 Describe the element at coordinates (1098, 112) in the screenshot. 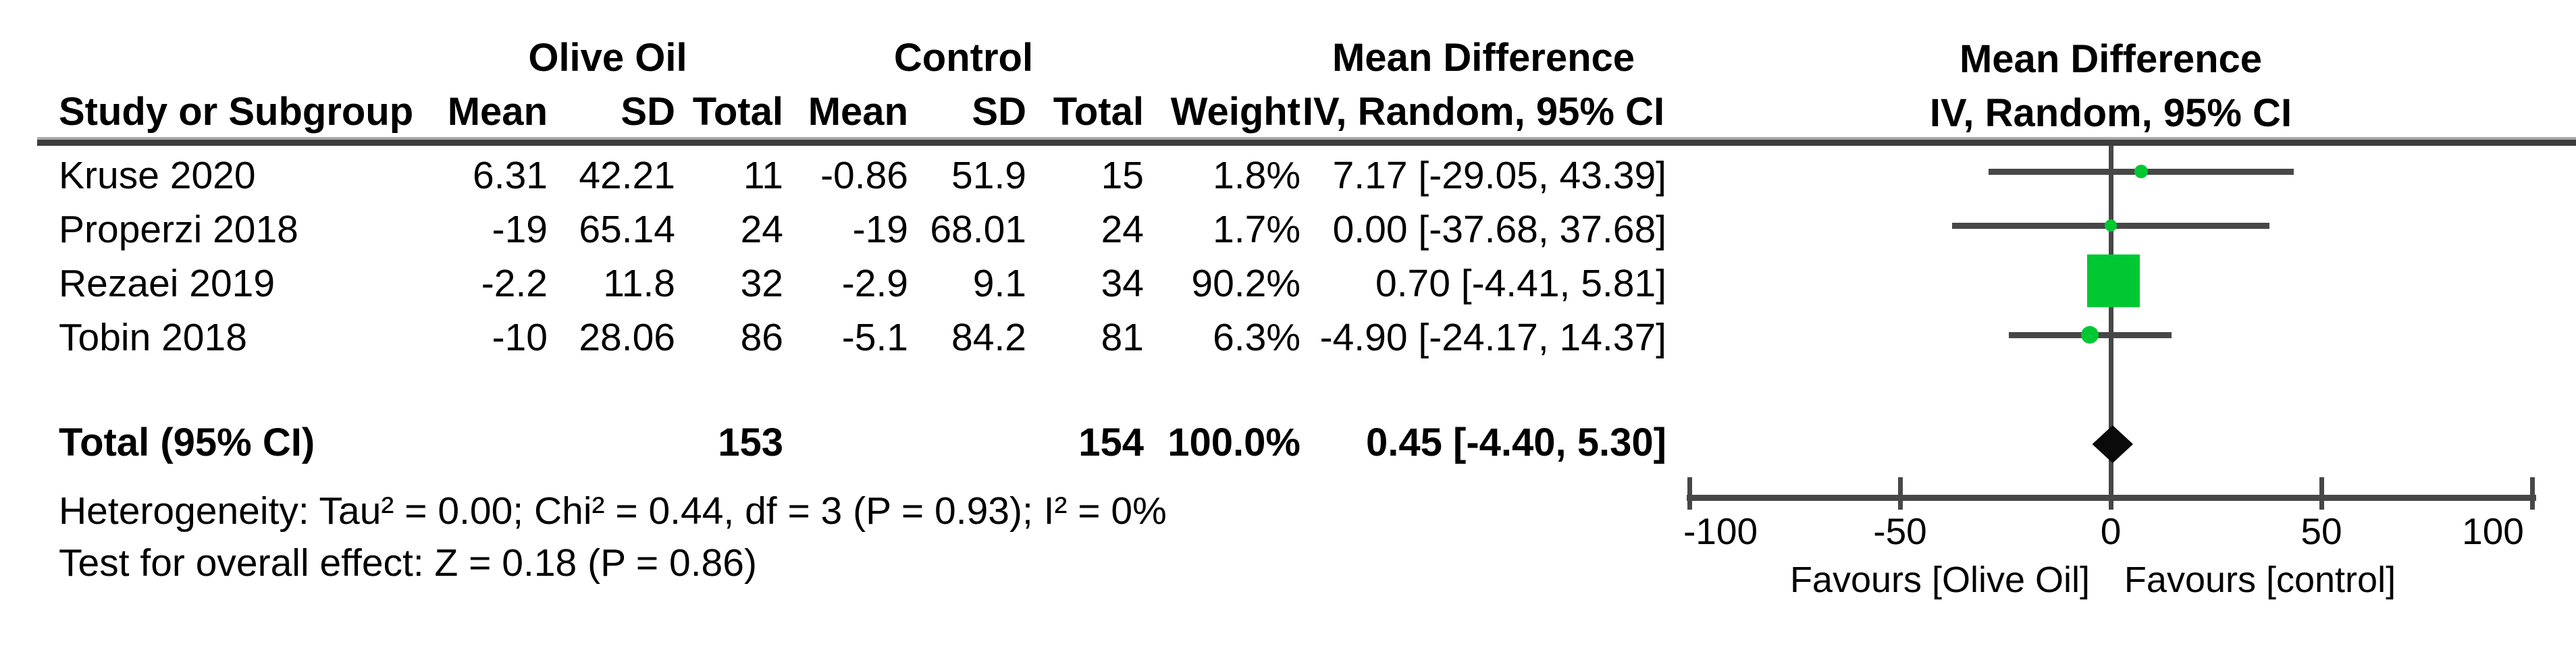

I see `total-control-header: Total` at that location.